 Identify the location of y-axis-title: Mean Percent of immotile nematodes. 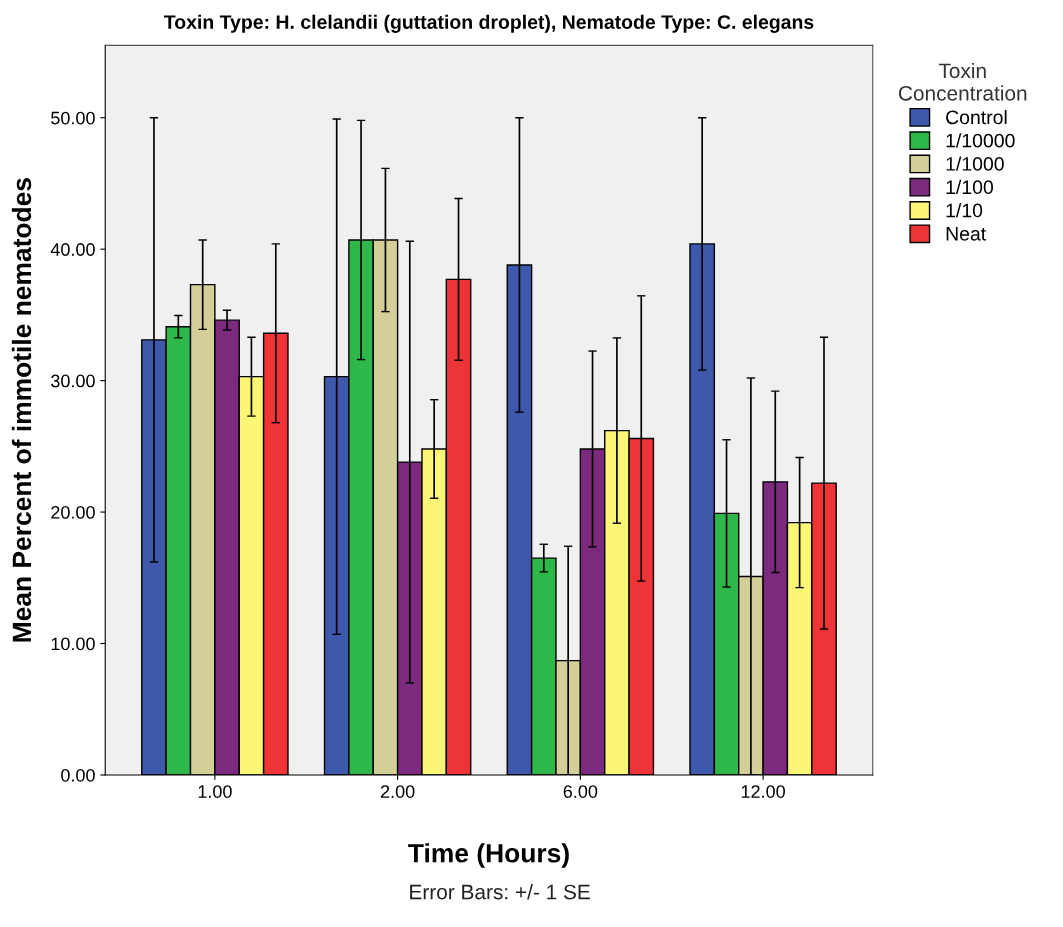
(21, 410).